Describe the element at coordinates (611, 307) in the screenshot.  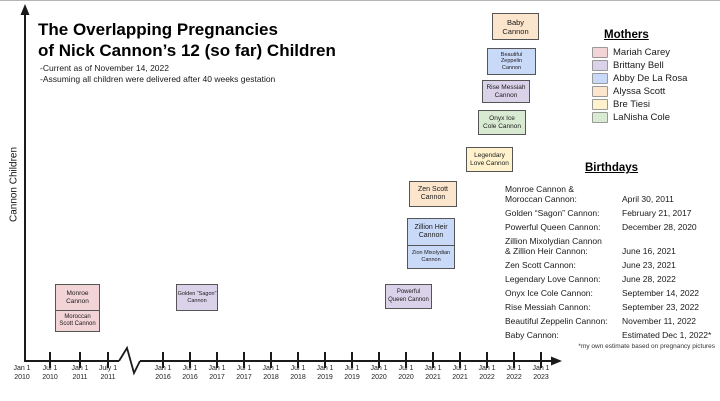
I see `birthday-row: Rise Messiah Cannon: September 23, 2022` at that location.